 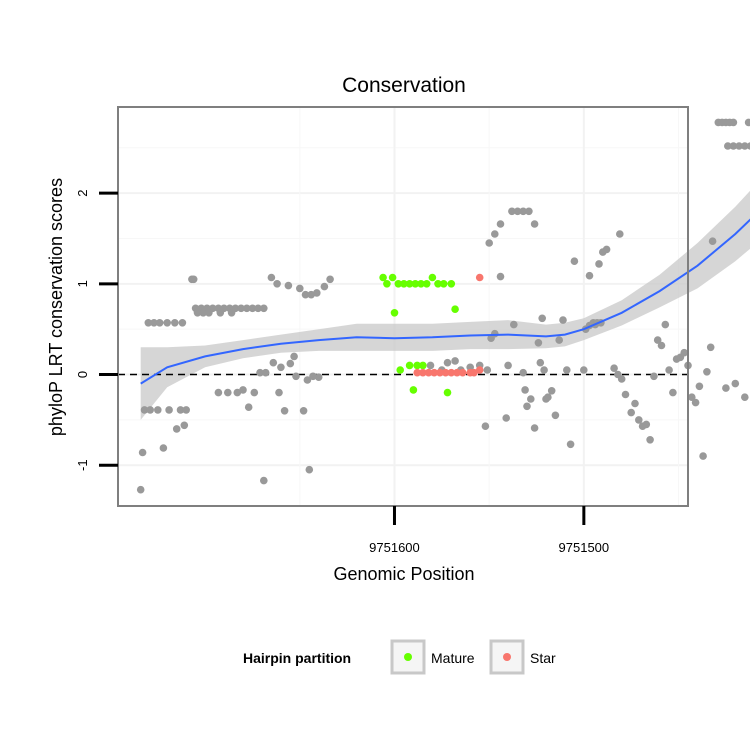 What do you see at coordinates (507, 657) in the screenshot?
I see `legend-swatch-star` at bounding box center [507, 657].